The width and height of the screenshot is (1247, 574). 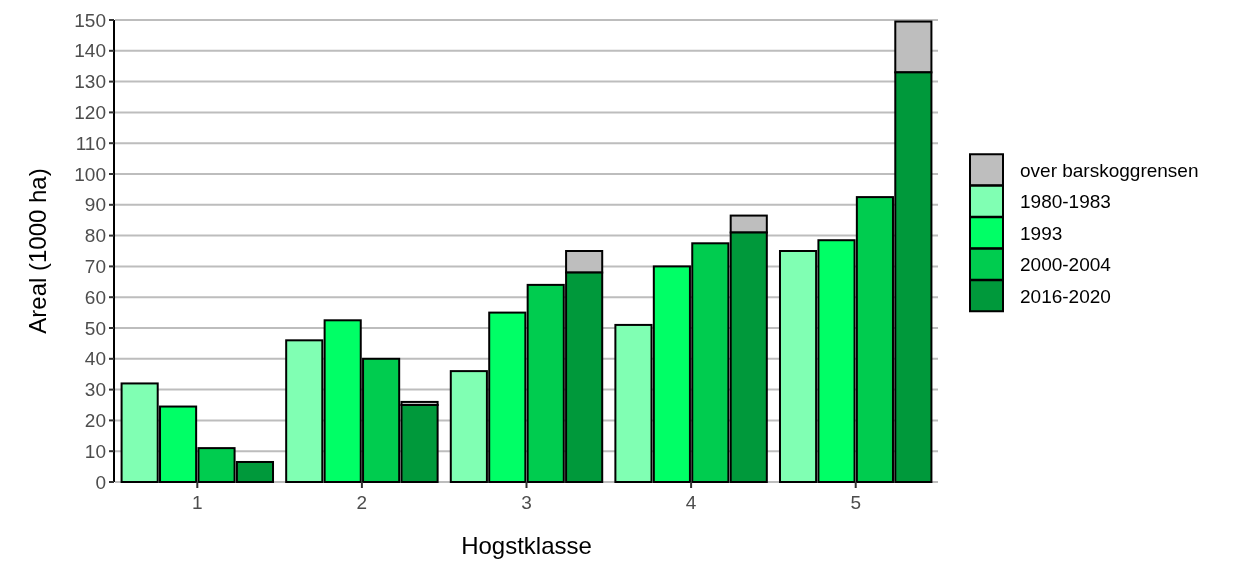 What do you see at coordinates (362, 502) in the screenshot?
I see `x-tick-label: 2` at bounding box center [362, 502].